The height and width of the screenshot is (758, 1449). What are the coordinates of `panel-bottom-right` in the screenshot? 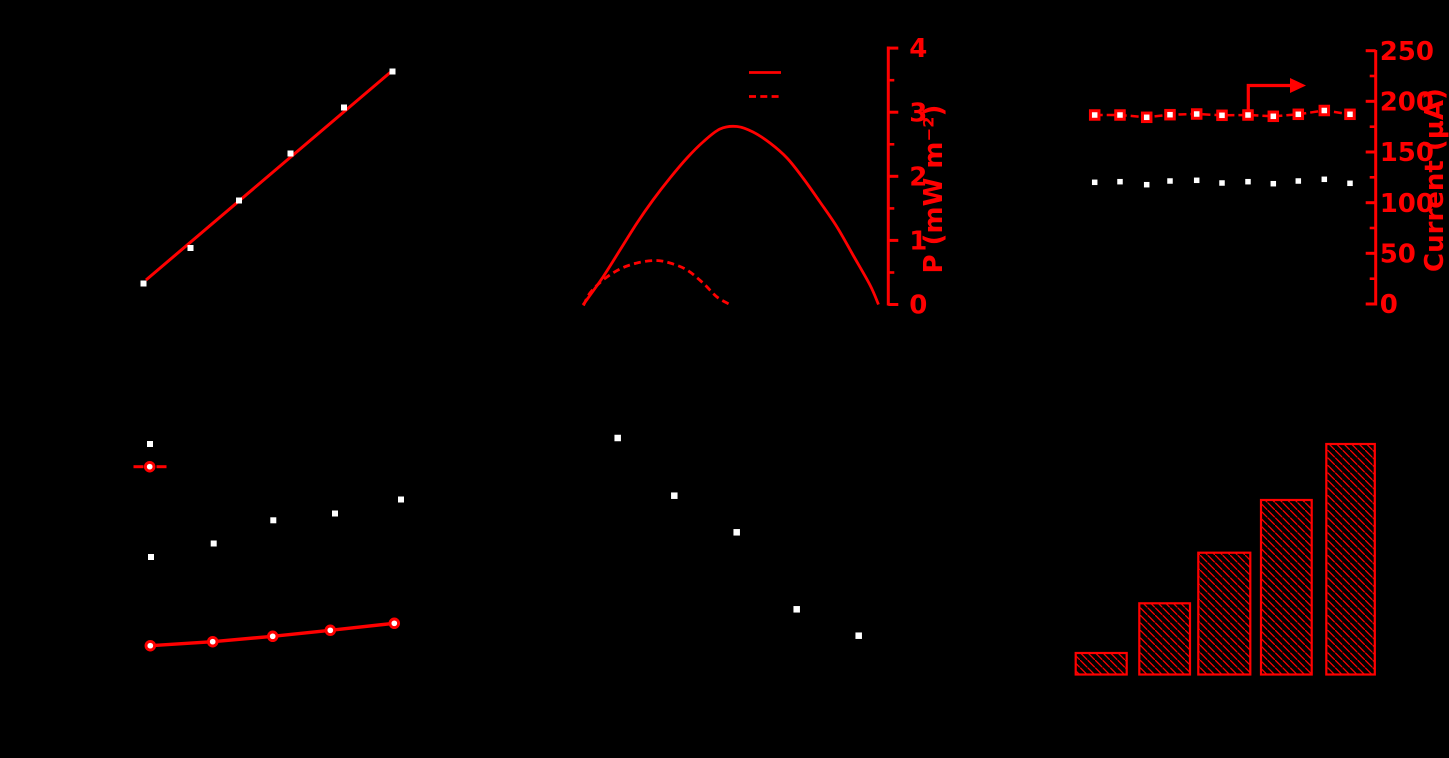 It's located at (1225, 559).